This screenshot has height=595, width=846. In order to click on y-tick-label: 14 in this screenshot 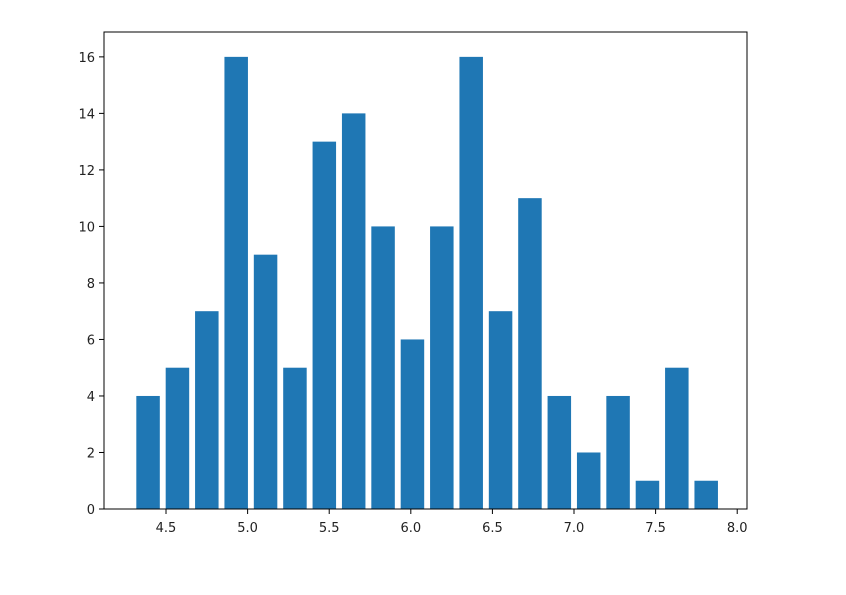, I will do `click(86, 114)`.